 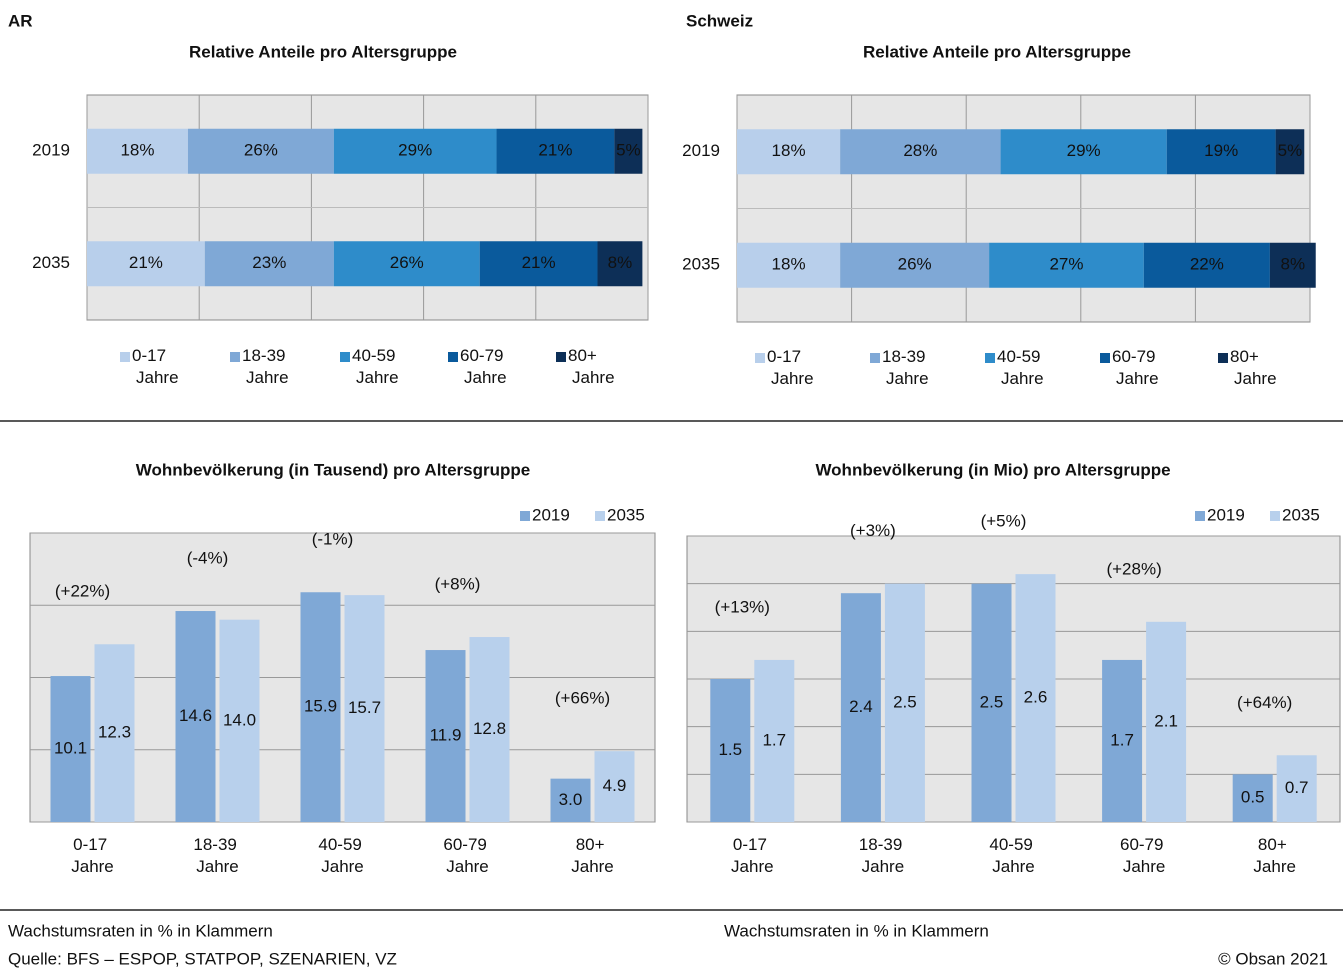 What do you see at coordinates (873, 530) in the screenshot?
I see `annotation: (+3%)` at bounding box center [873, 530].